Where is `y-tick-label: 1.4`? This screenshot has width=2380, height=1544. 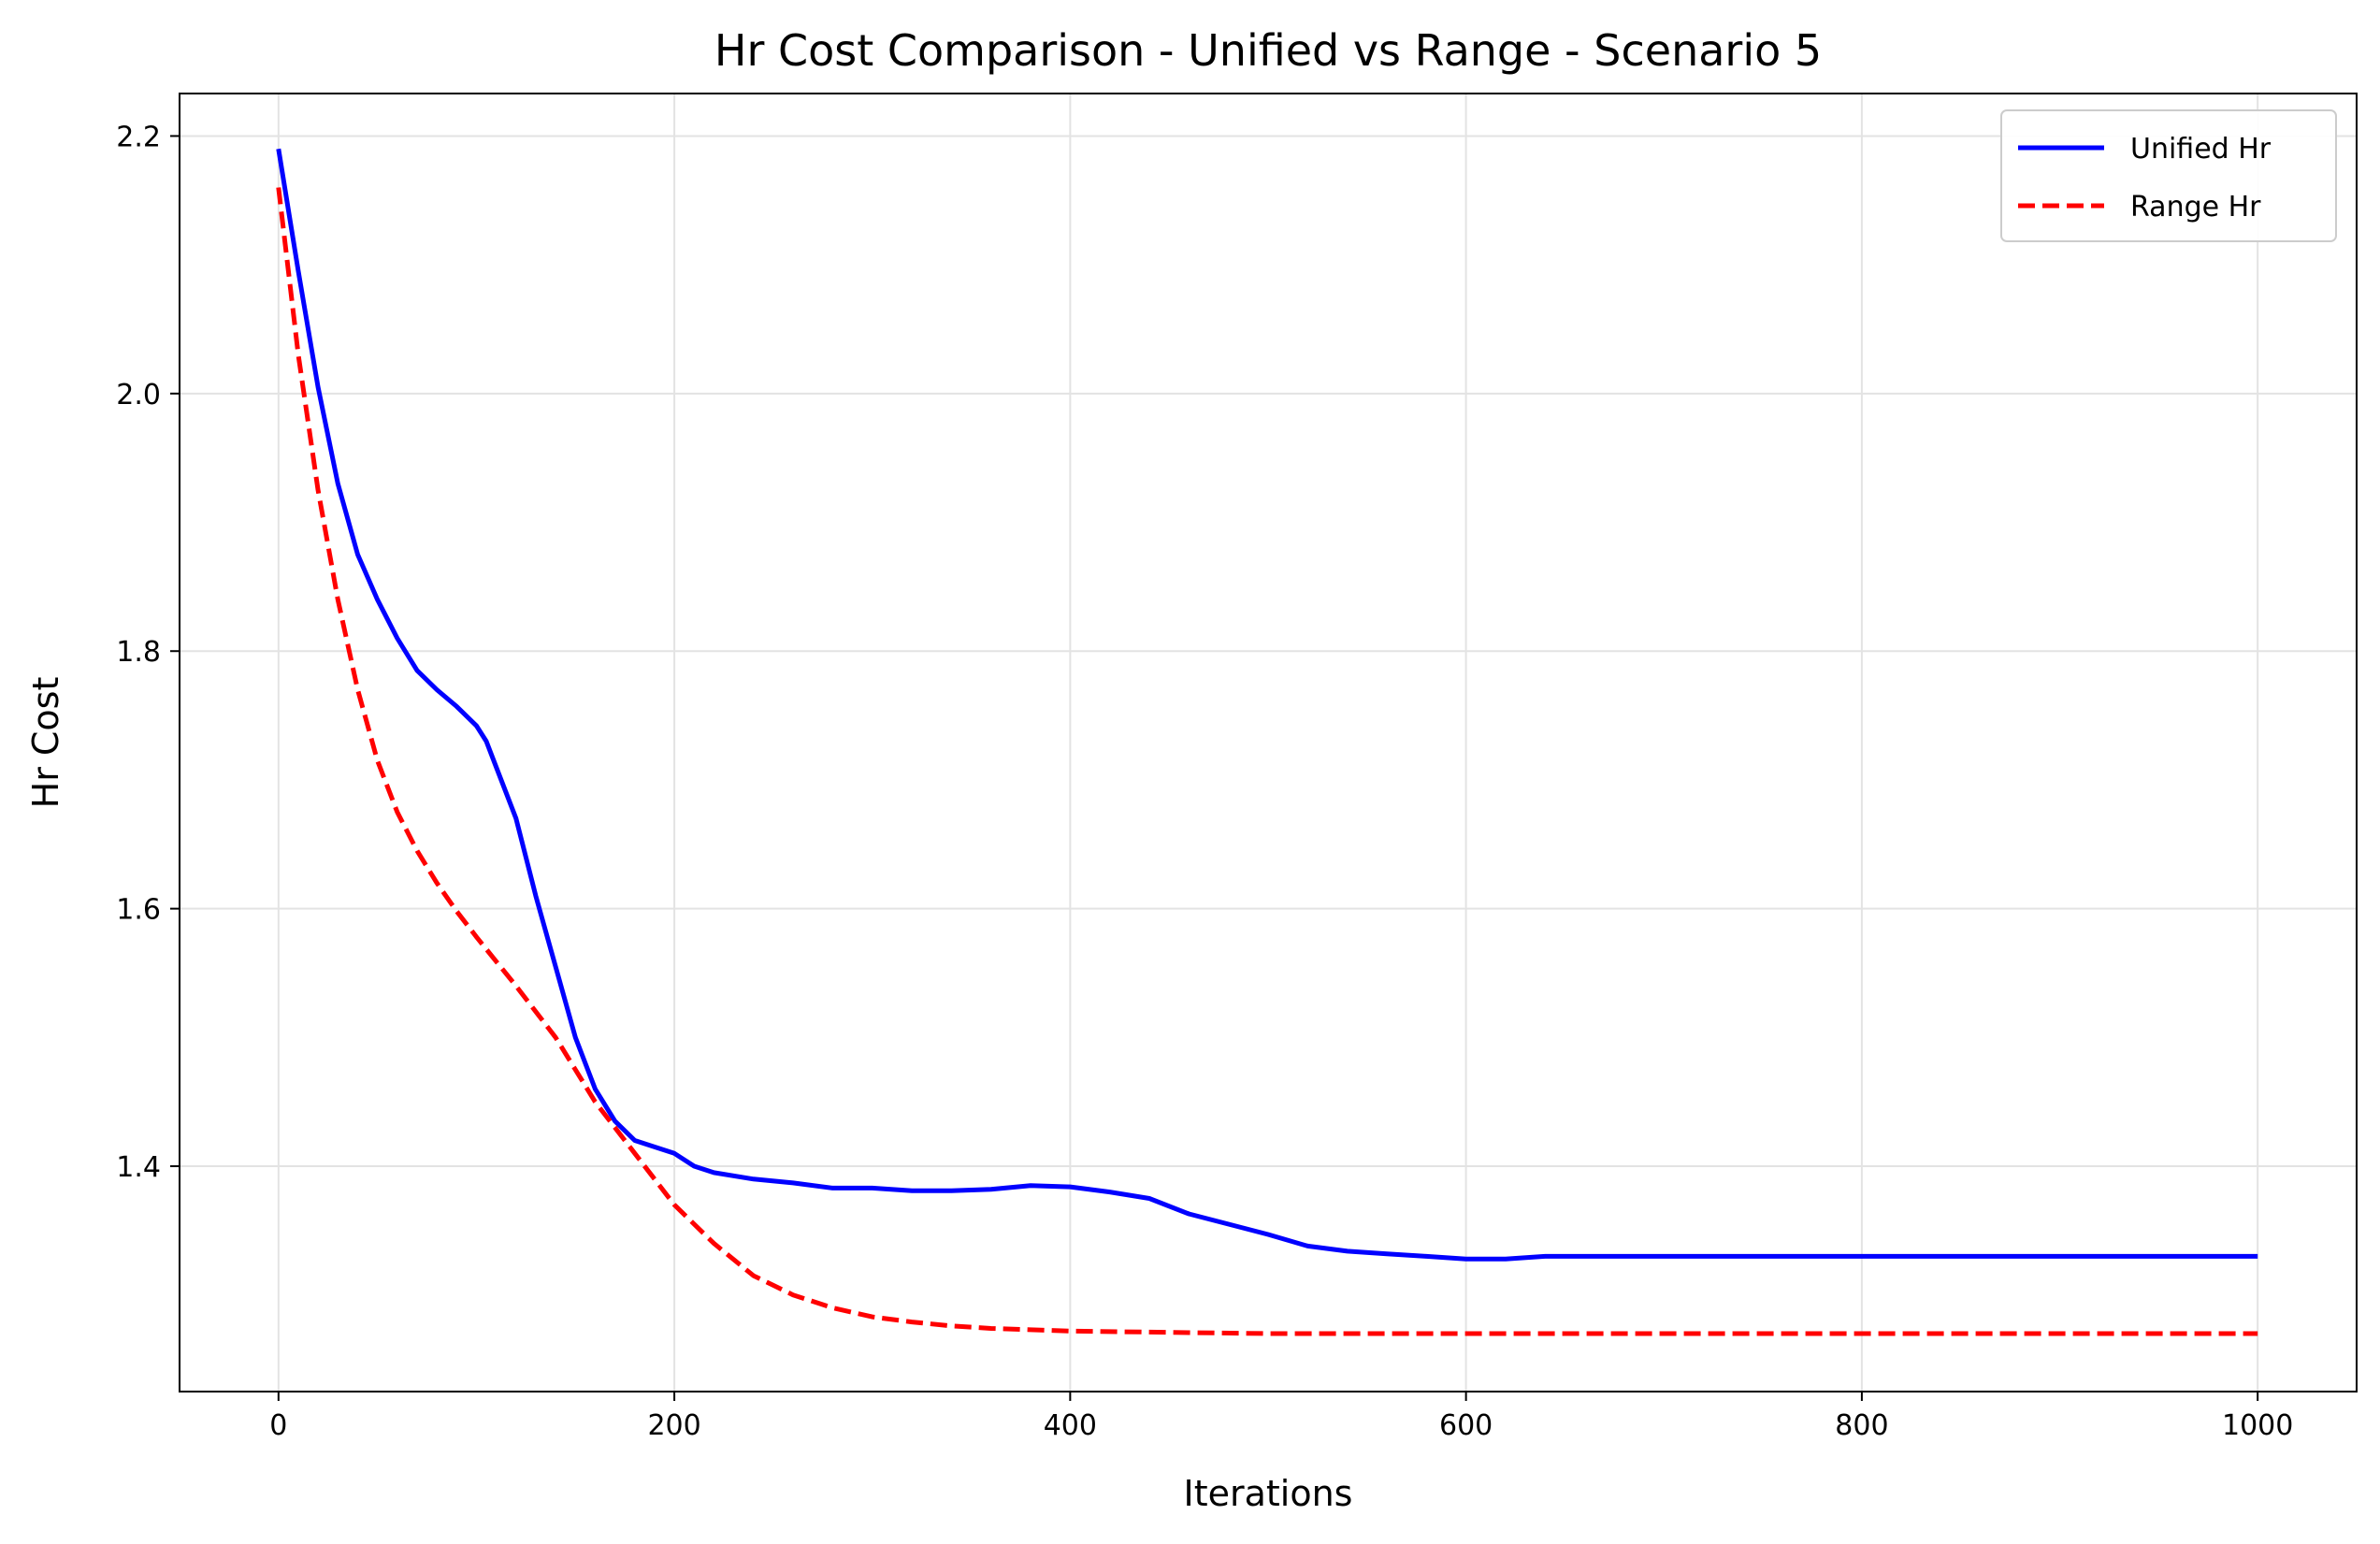
y-tick-label: 1.4 is located at coordinates (138, 1167).